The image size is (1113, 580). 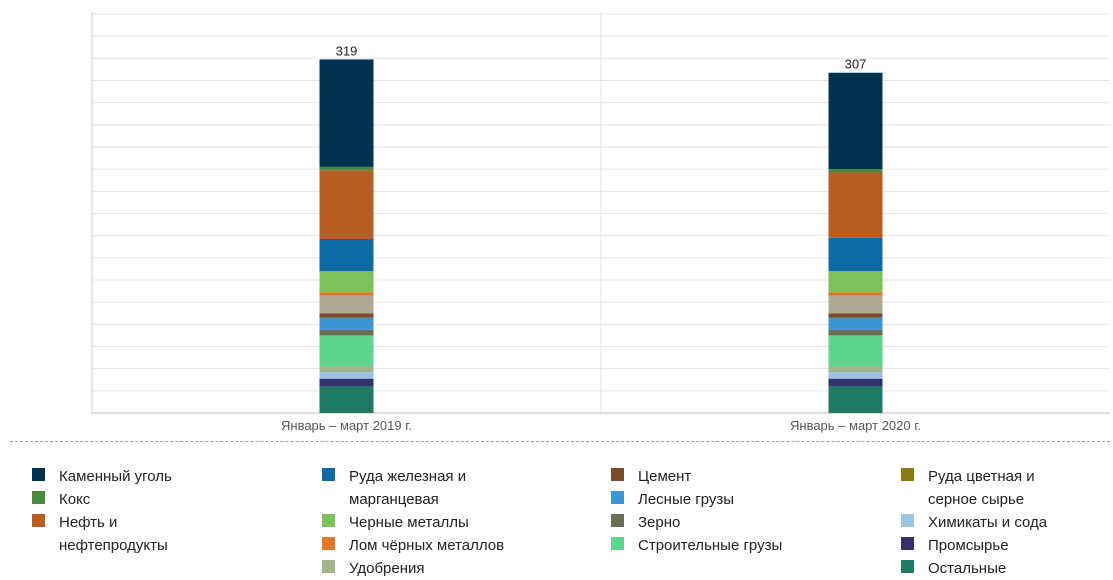 I want to click on legend-label: Зерно, so click(x=659, y=522).